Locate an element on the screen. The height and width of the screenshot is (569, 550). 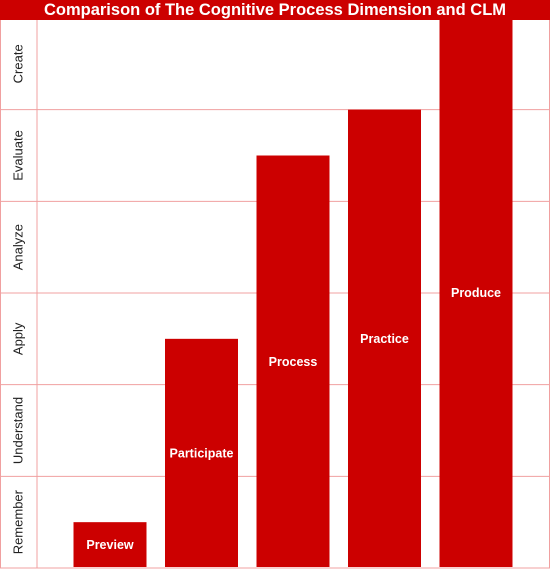
y-level-label: Analyze is located at coordinates (17, 247).